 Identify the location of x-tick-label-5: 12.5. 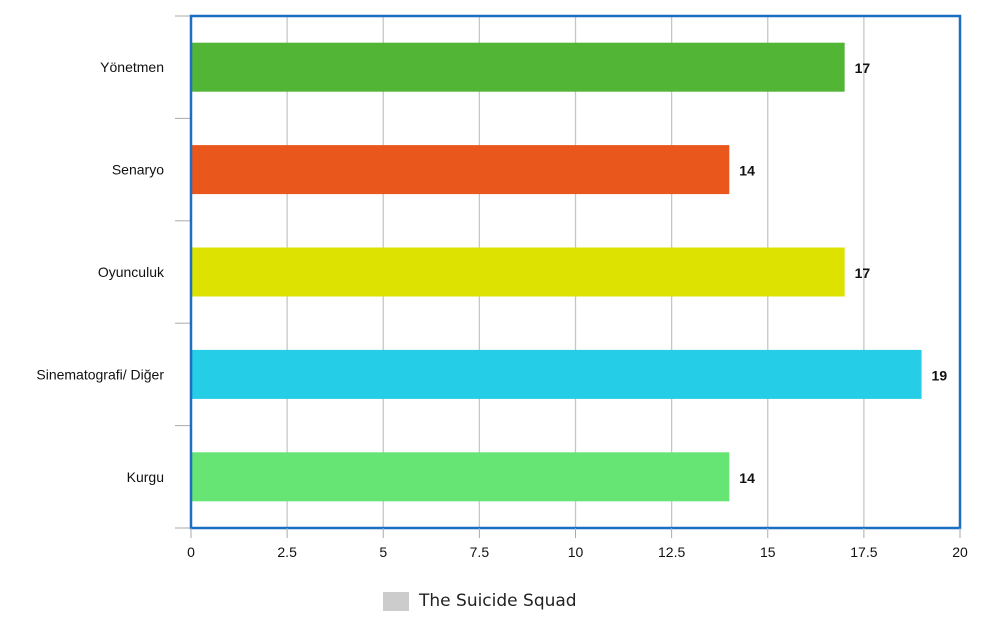
(671, 552).